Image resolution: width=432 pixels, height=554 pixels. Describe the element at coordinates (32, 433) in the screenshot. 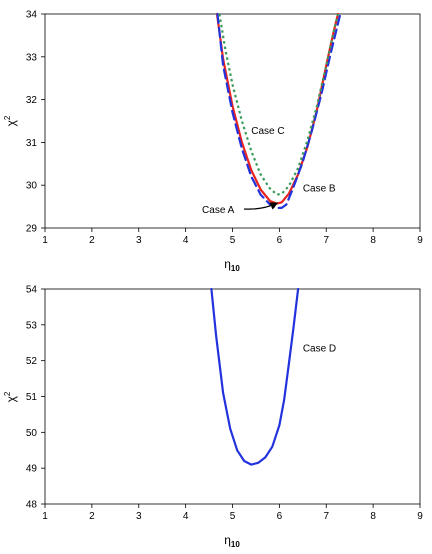

I see `y-tick-label-50: 50` at that location.